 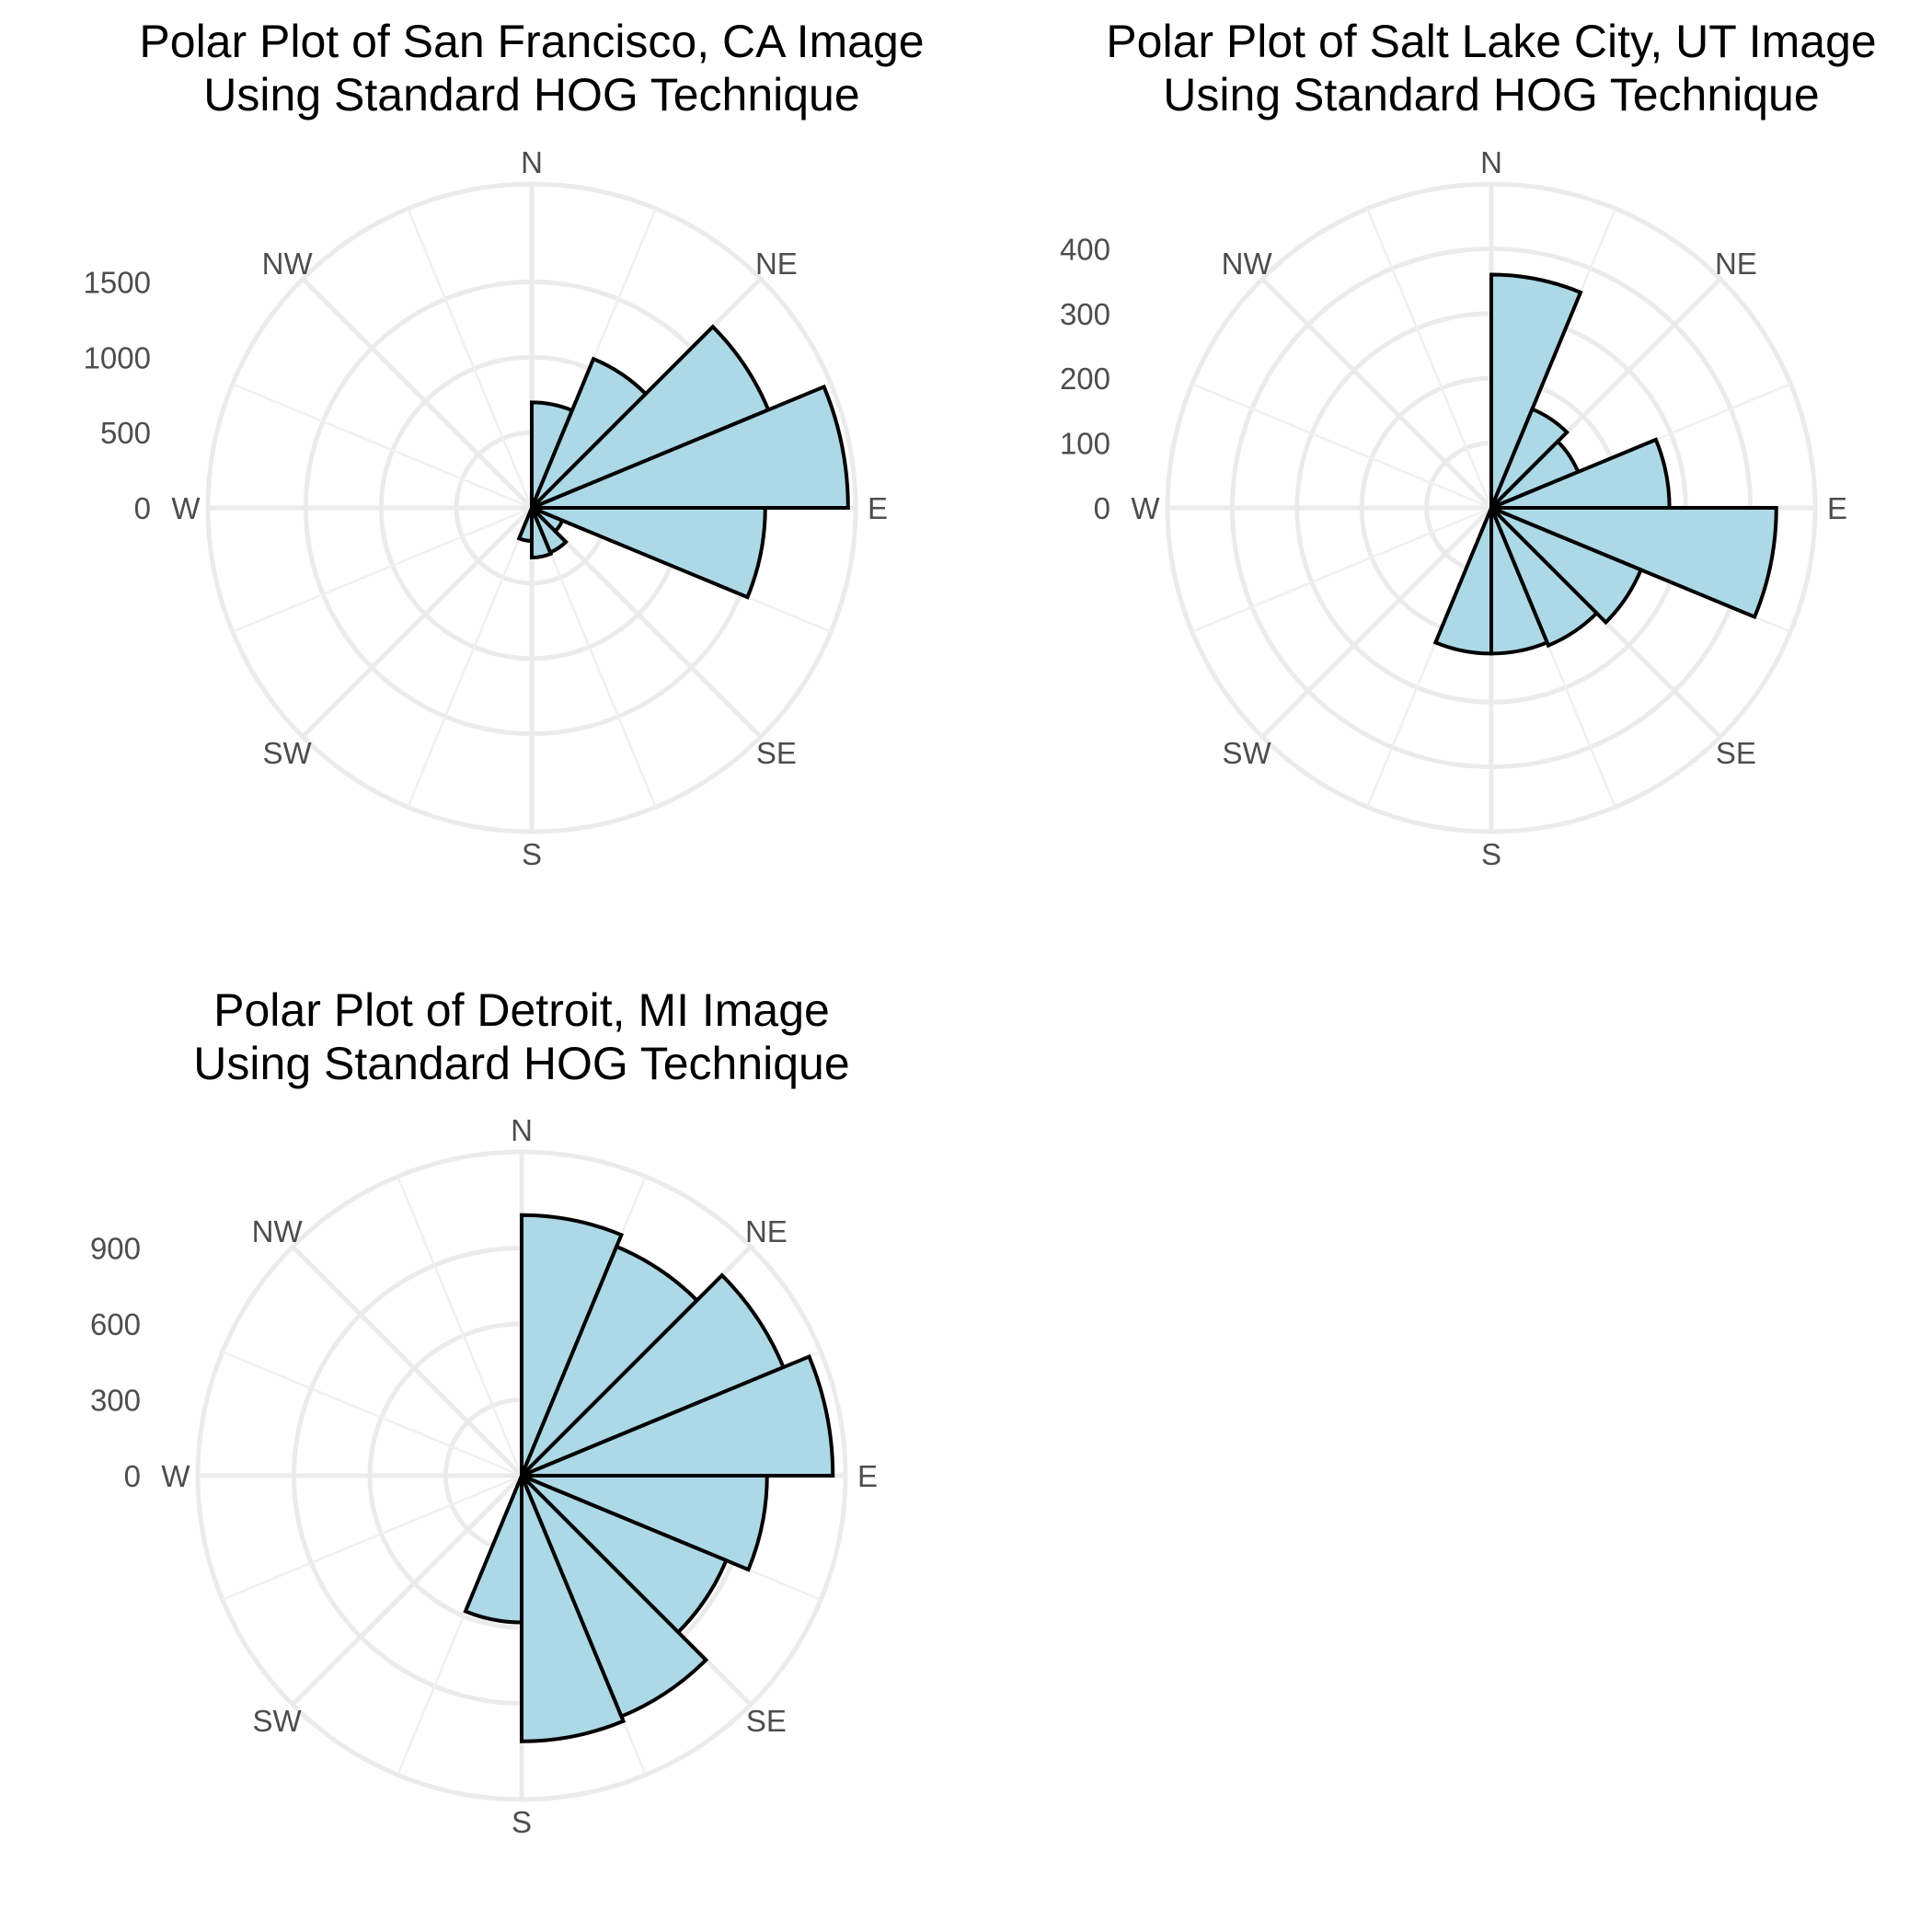 I want to click on r-tick-label: 900, so click(x=115, y=1249).